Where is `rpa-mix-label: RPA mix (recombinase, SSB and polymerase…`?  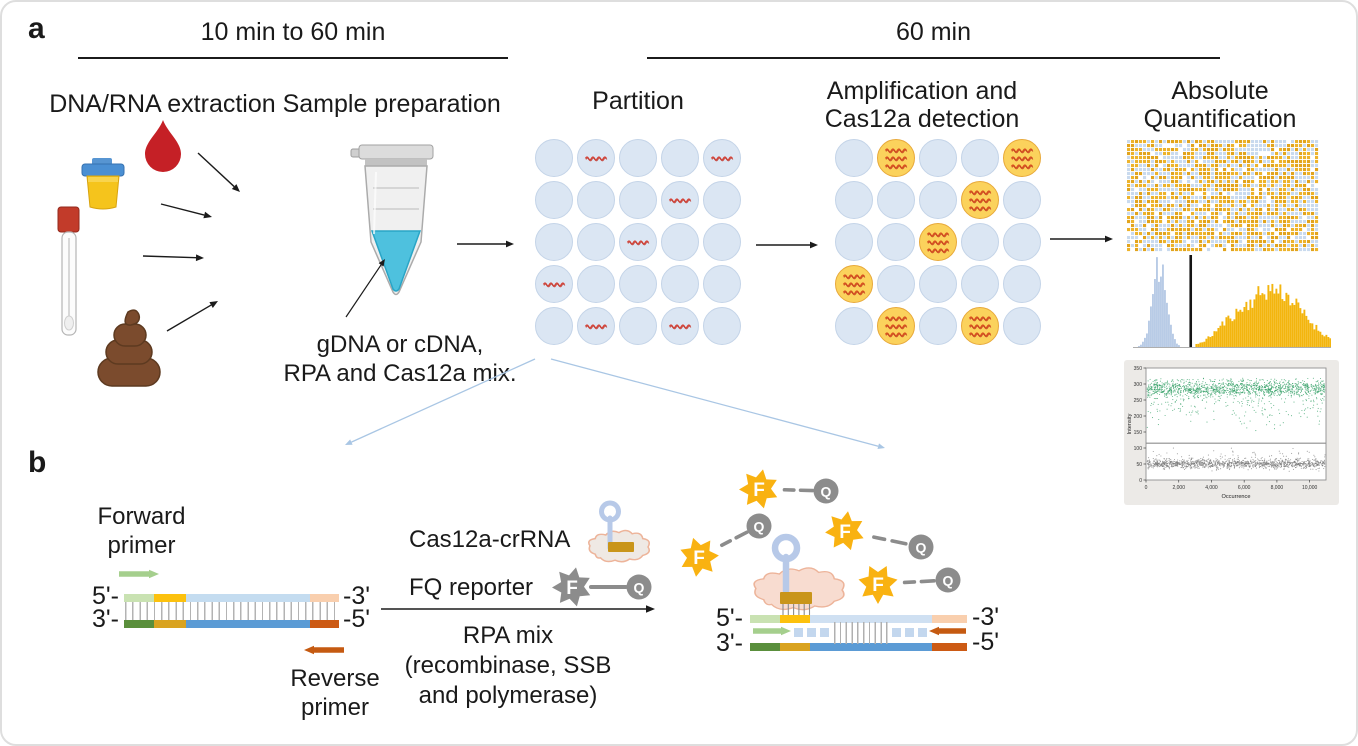
rpa-mix-label: RPA mix (recombinase, SSB and polymerase… is located at coordinates (508, 665).